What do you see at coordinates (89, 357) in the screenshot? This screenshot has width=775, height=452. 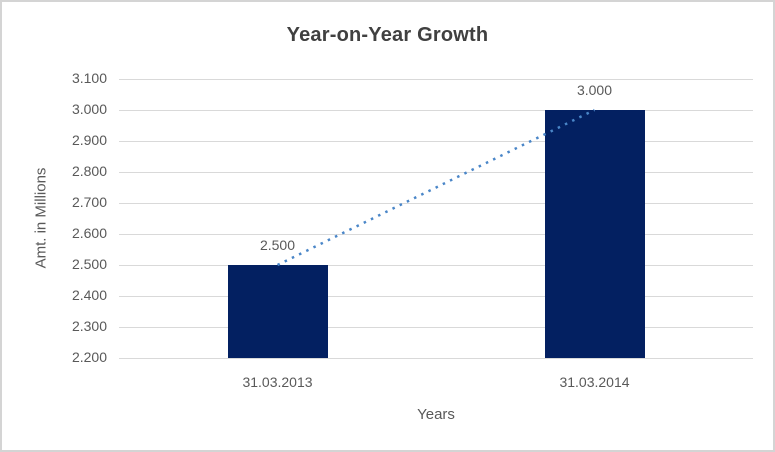 I see `y-tick-label: 2.200` at bounding box center [89, 357].